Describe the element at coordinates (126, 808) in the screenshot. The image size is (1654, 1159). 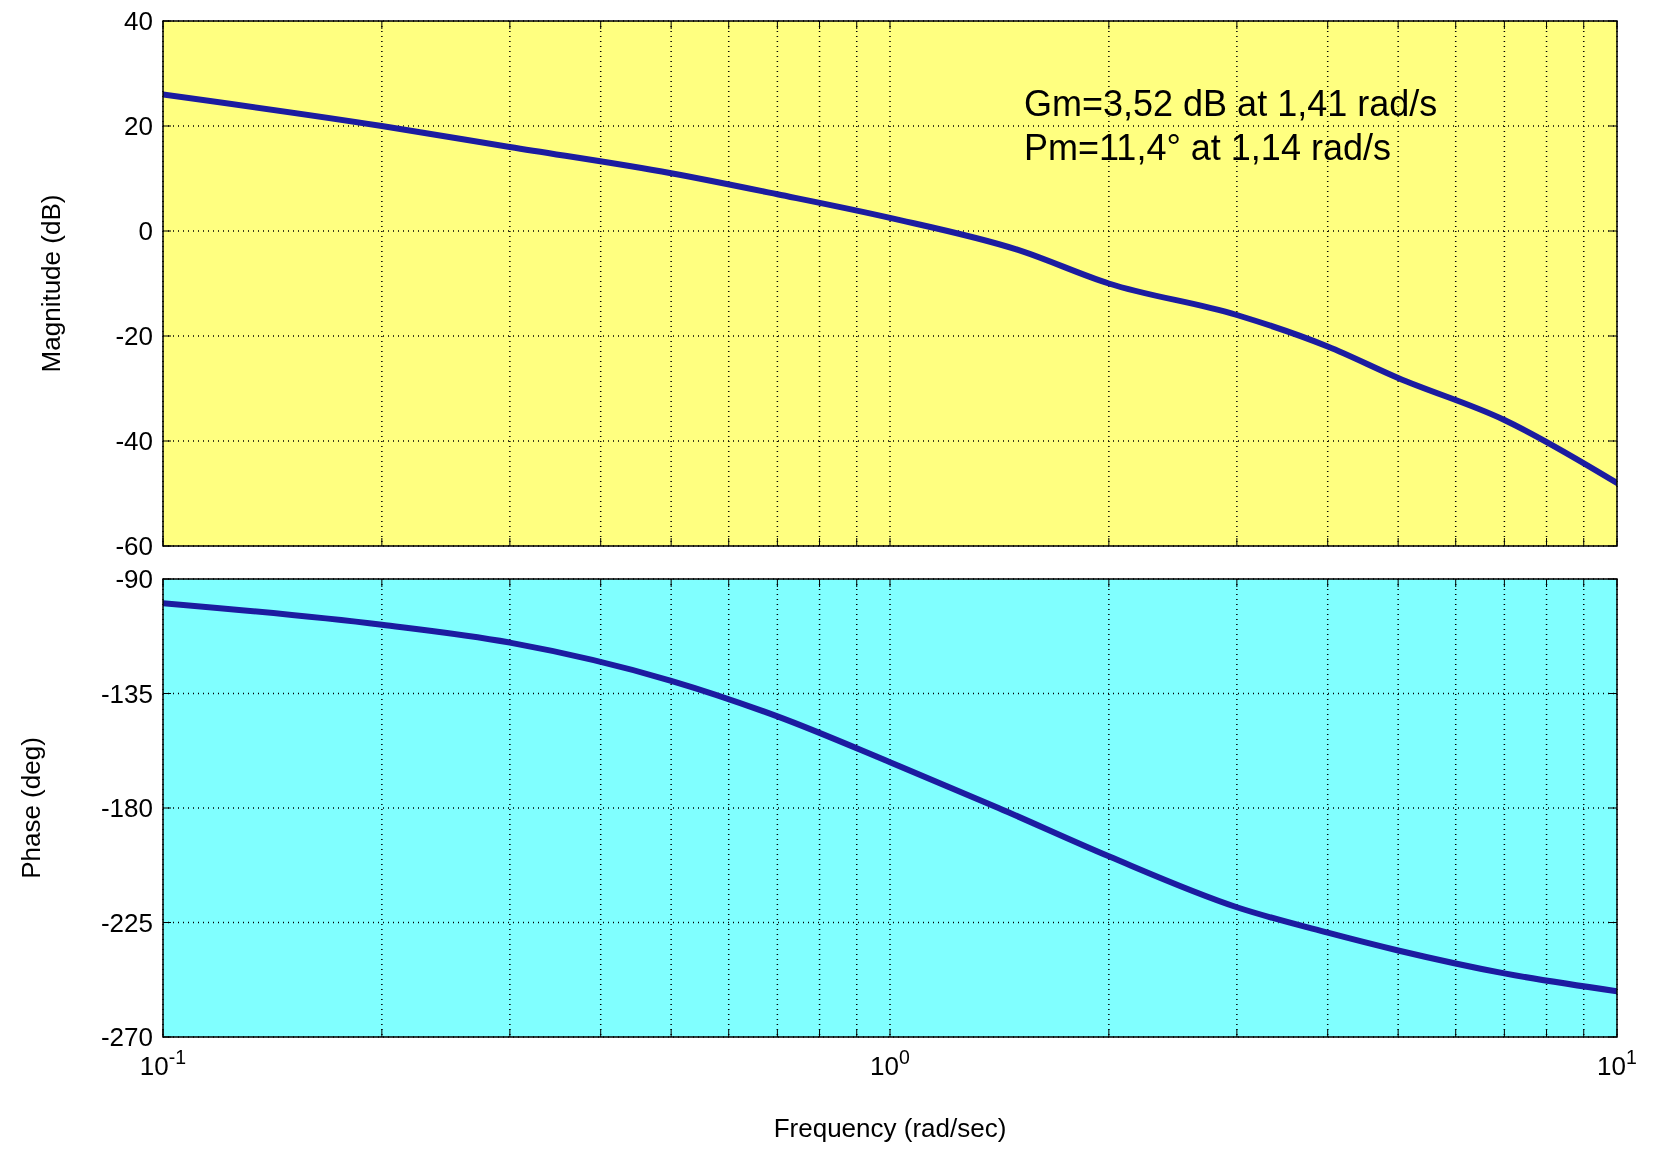
I see `y-tick-label: -180` at that location.